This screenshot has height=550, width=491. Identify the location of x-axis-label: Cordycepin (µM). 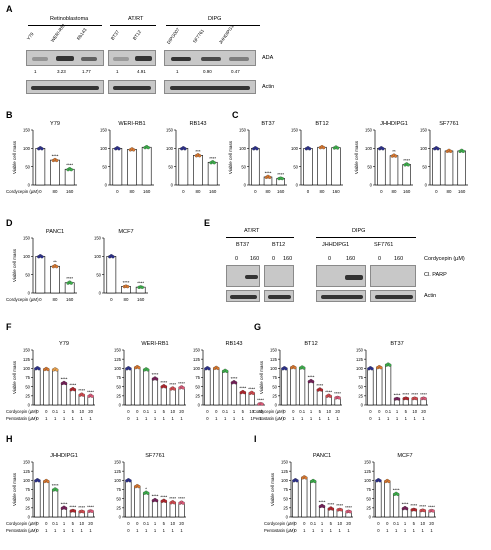
(22, 191).